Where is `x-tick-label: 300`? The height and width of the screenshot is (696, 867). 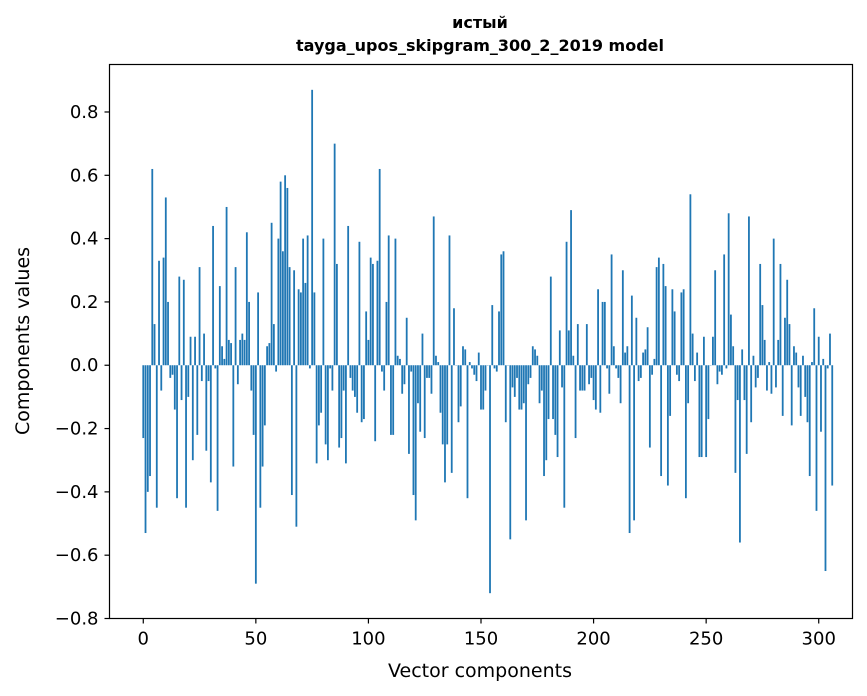
x-tick-label: 300 is located at coordinates (819, 639).